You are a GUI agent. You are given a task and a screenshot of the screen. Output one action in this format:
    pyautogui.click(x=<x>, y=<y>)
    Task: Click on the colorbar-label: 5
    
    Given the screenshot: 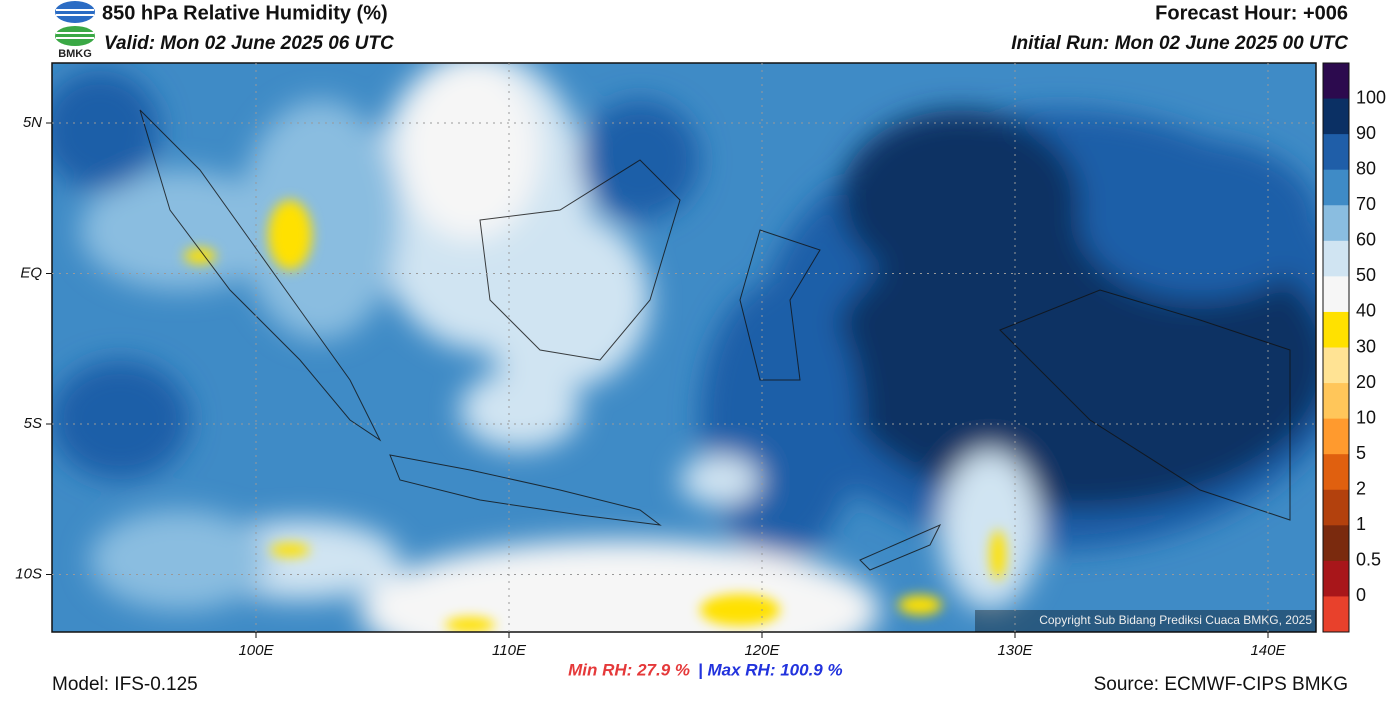 What is the action you would take?
    pyautogui.click(x=1361, y=453)
    